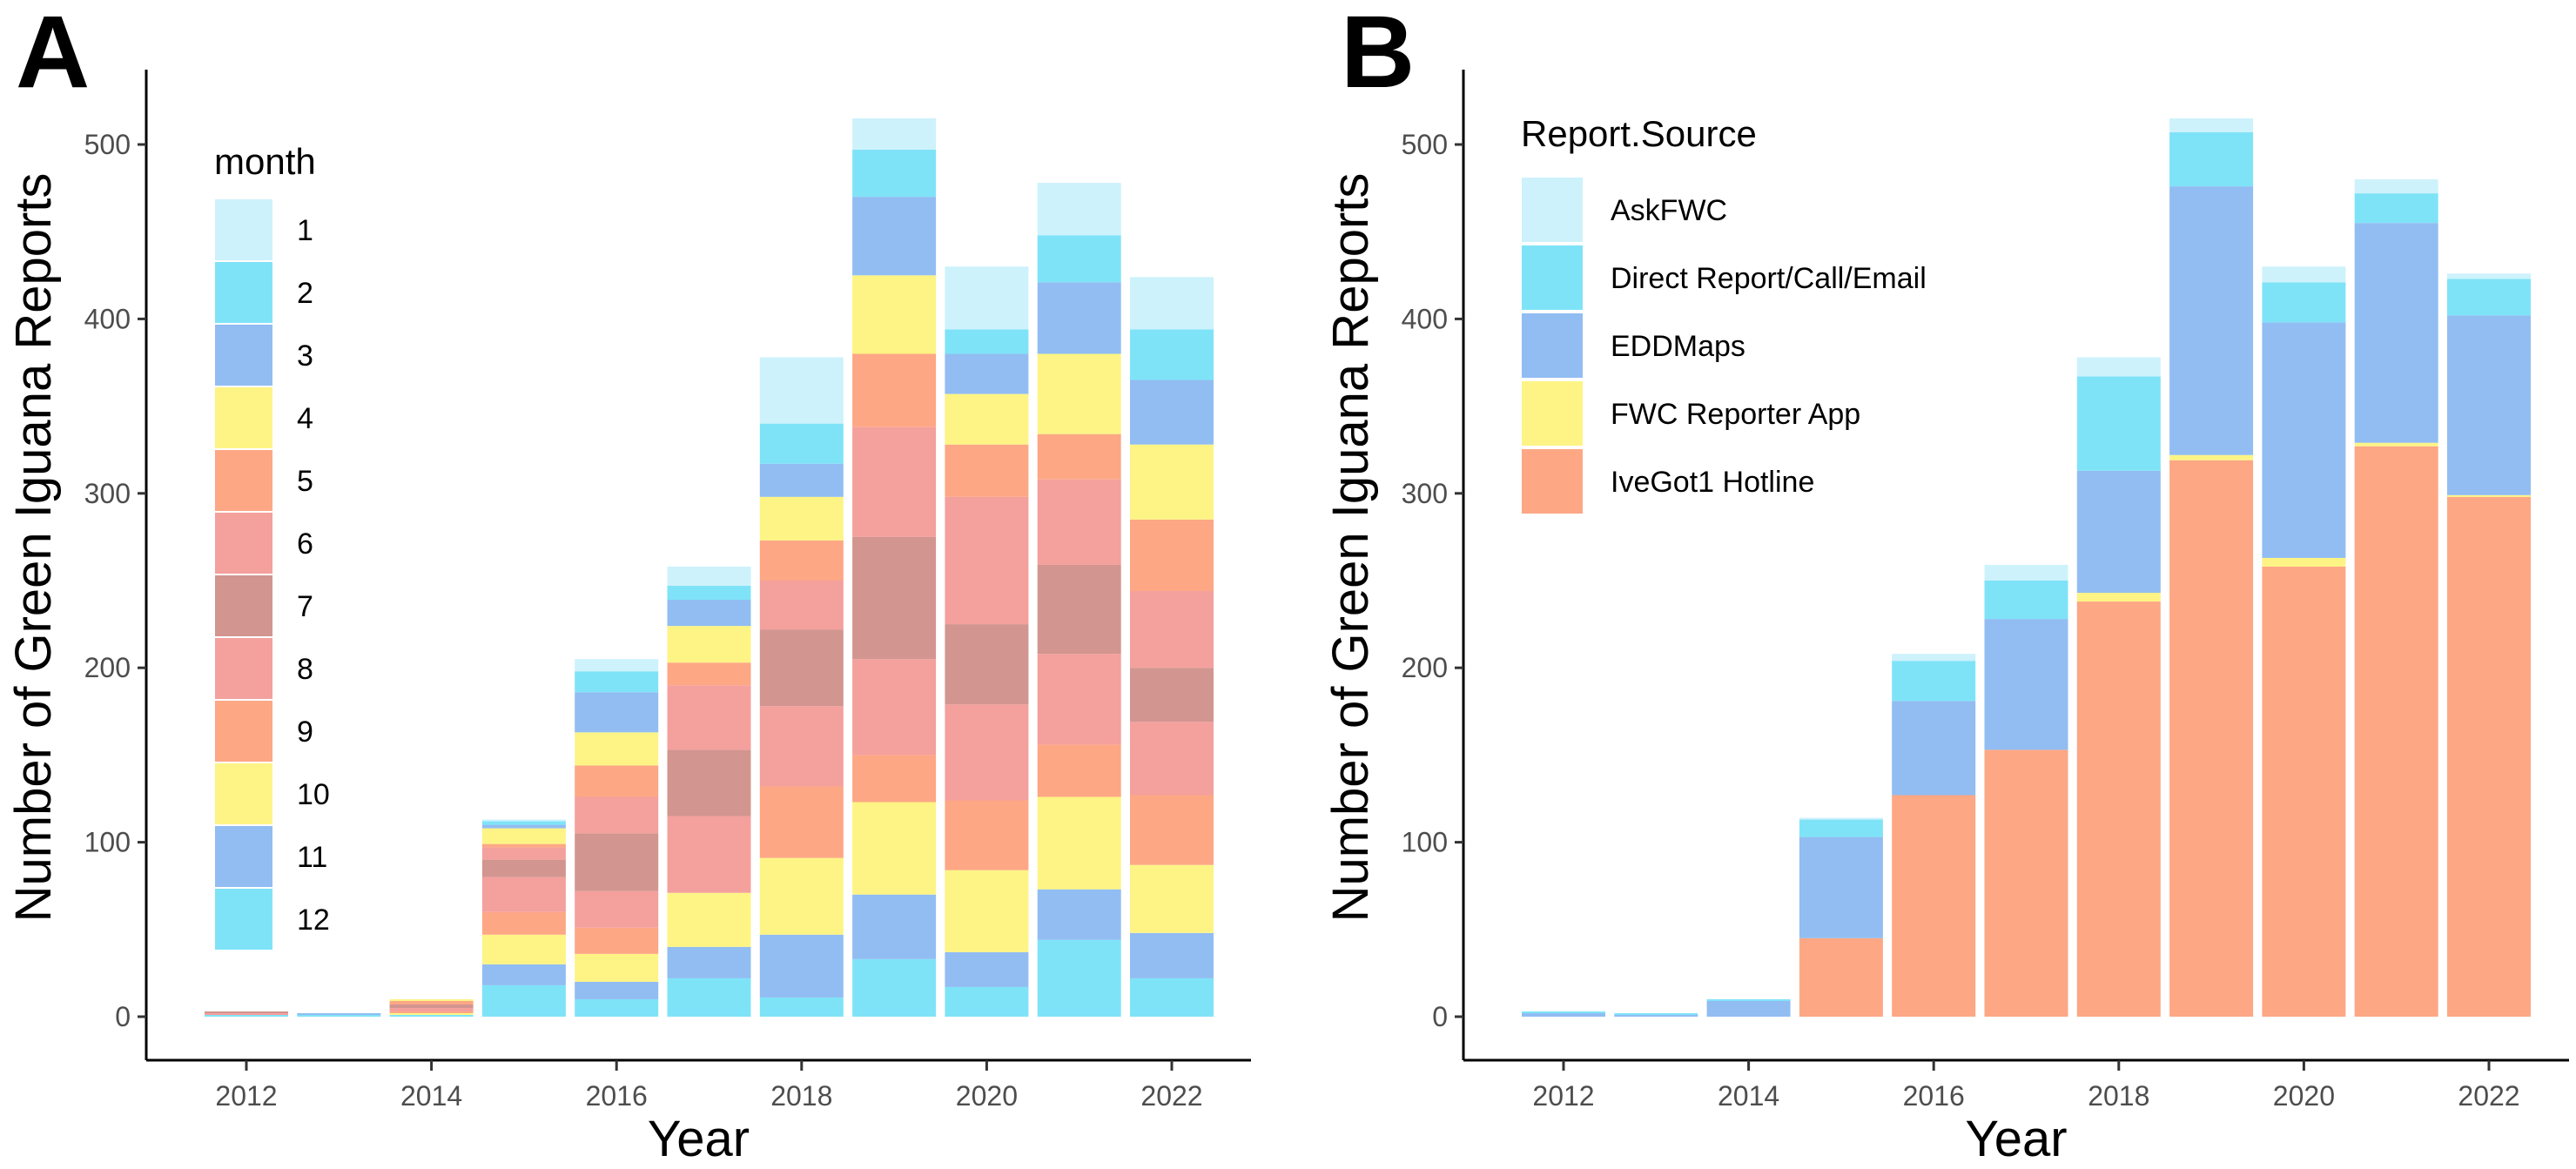 The height and width of the screenshot is (1169, 2576). Describe the element at coordinates (1841, 977) in the screenshot. I see `panel-b-bar-2015-ivegot1-hotline` at that location.